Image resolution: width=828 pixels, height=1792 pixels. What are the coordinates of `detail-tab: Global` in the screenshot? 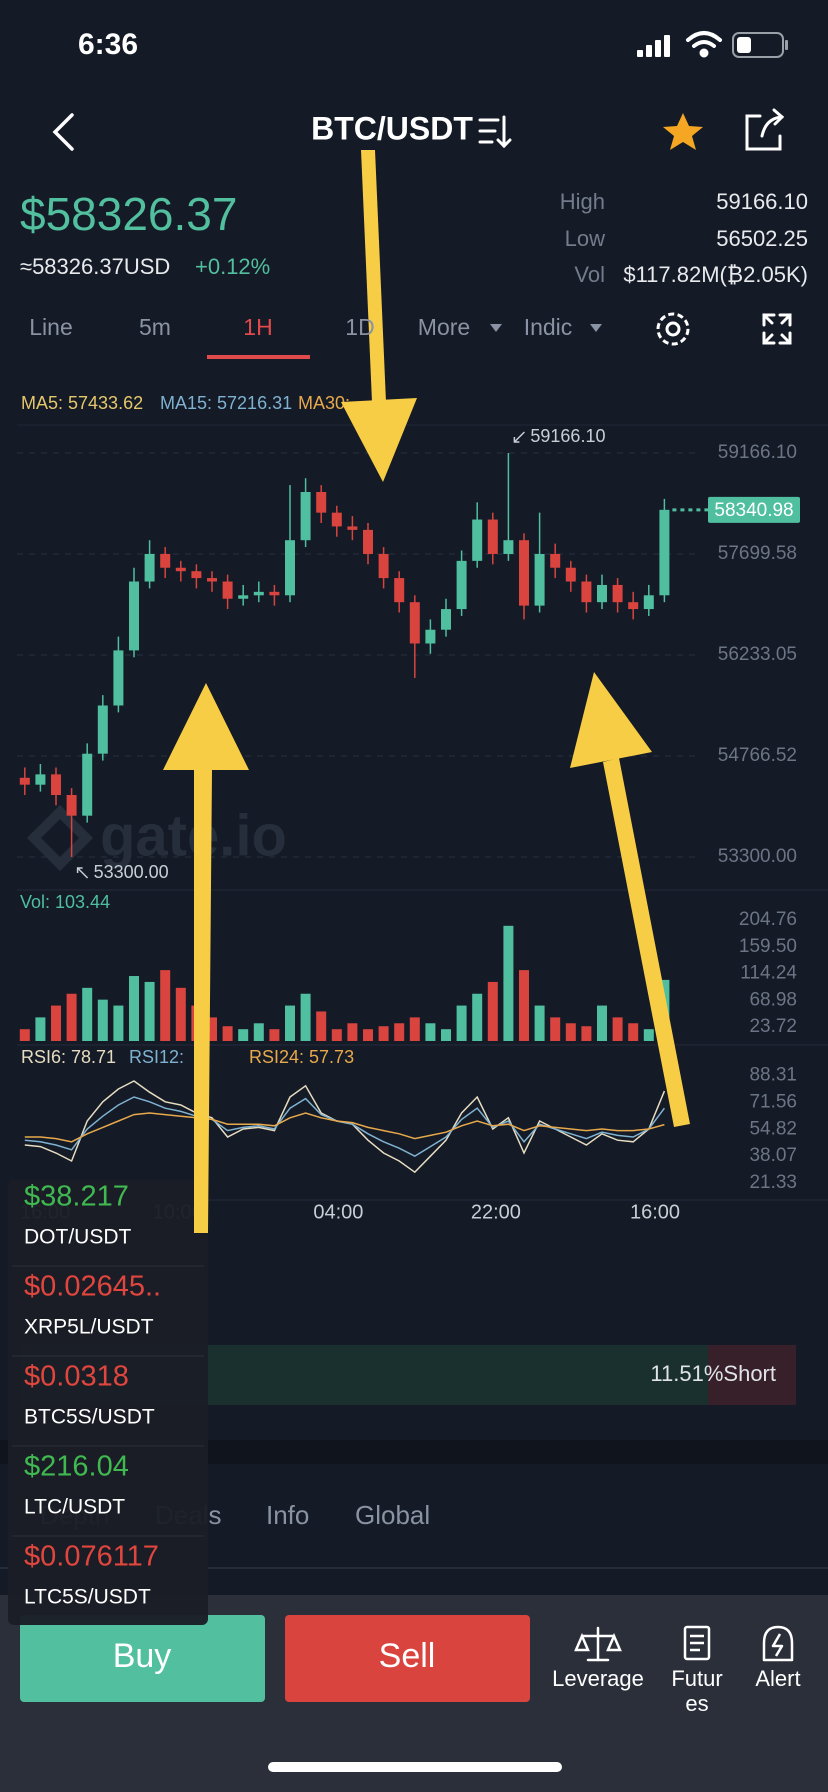 It's located at (392, 1515).